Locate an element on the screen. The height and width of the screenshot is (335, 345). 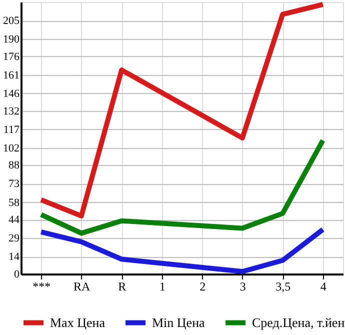
legend-label: Min Цена is located at coordinates (179, 322).